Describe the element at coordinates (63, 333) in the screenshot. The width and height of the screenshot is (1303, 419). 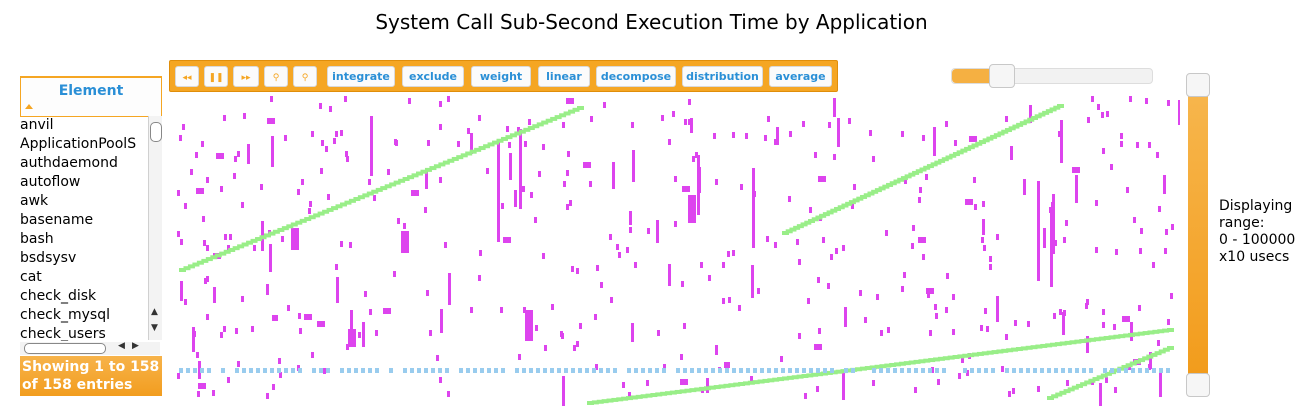
I see `list-item: check_users` at that location.